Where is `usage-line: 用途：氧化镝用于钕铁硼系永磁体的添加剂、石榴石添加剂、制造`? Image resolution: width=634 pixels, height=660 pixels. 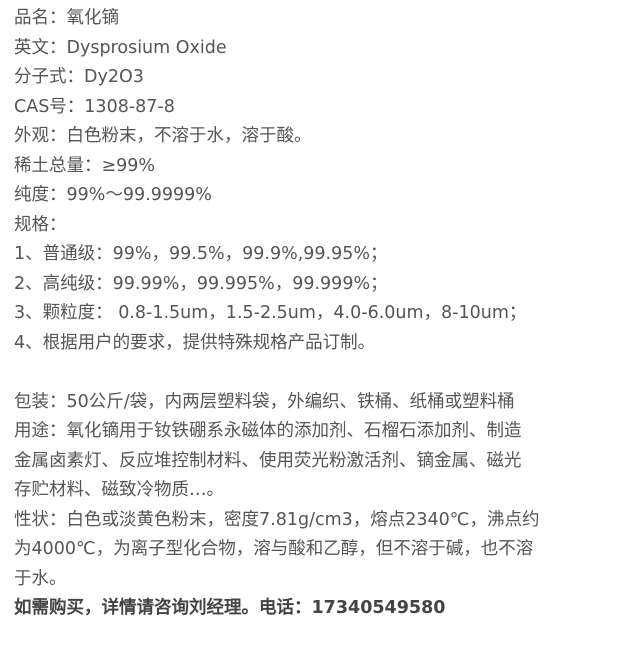
usage-line: 用途：氧化镝用于钕铁硼系永磁体的添加剂、石榴石添加剂、制造 is located at coordinates (268, 431).